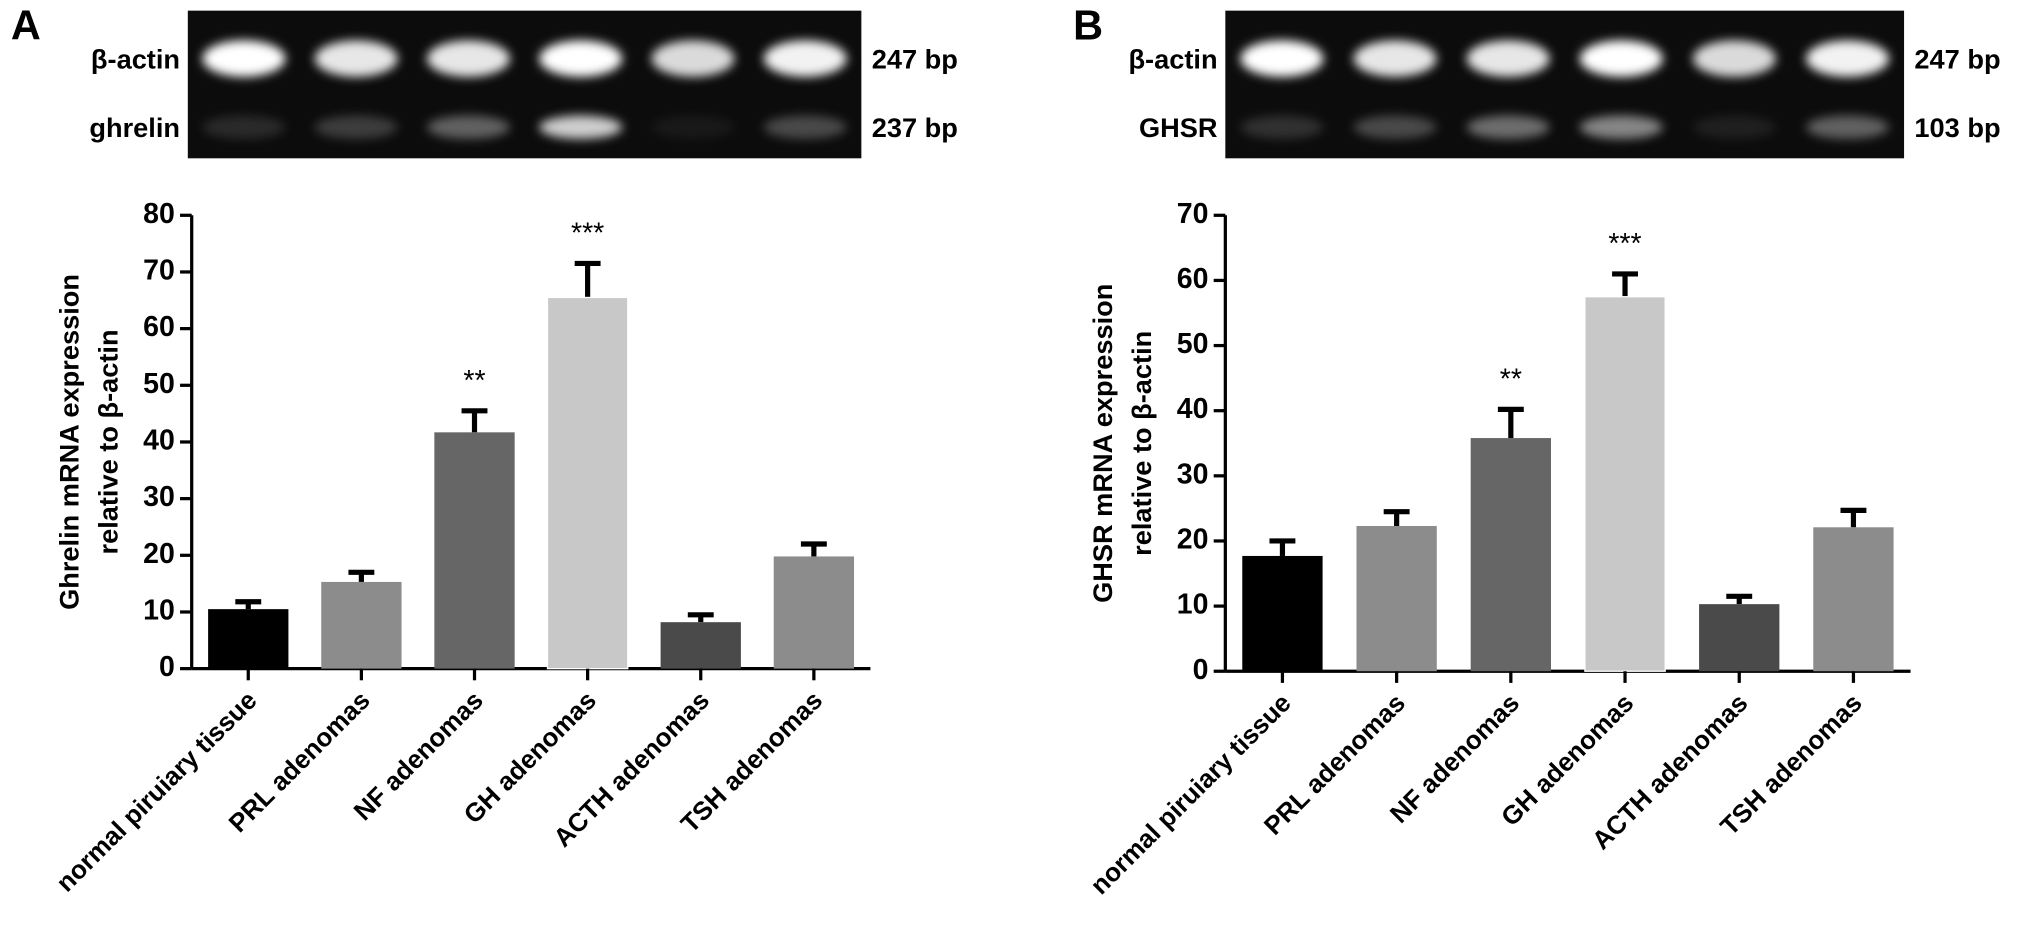  Describe the element at coordinates (1178, 127) in the screenshot. I see `gel-row-label: GHSR` at that location.